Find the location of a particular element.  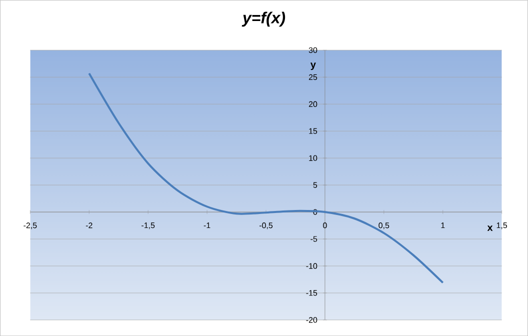

y-axis-title: y is located at coordinates (313, 66).